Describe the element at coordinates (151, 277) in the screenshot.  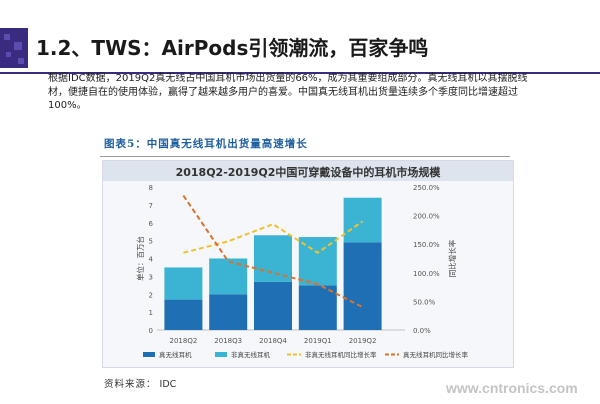
I see `y-tick-label: 3` at that location.